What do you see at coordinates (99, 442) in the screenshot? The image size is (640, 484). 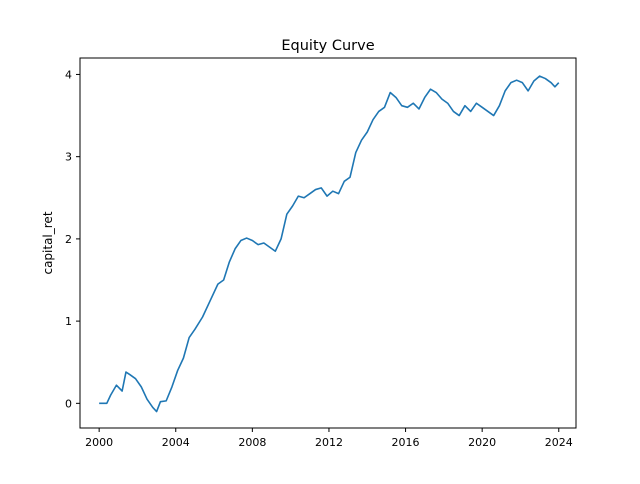 I see `x-tick-label: 2000` at bounding box center [99, 442].